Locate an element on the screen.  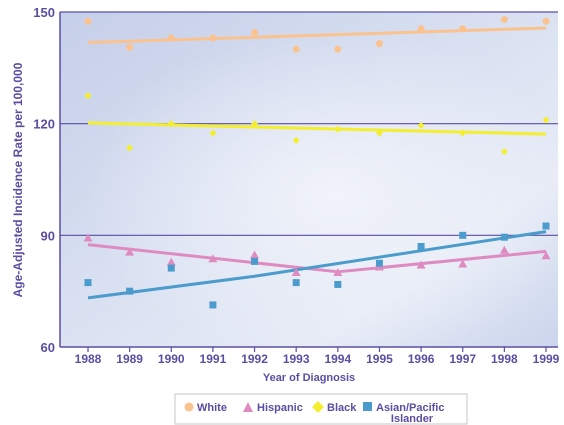
x-tick-label: 1995 is located at coordinates (379, 359).